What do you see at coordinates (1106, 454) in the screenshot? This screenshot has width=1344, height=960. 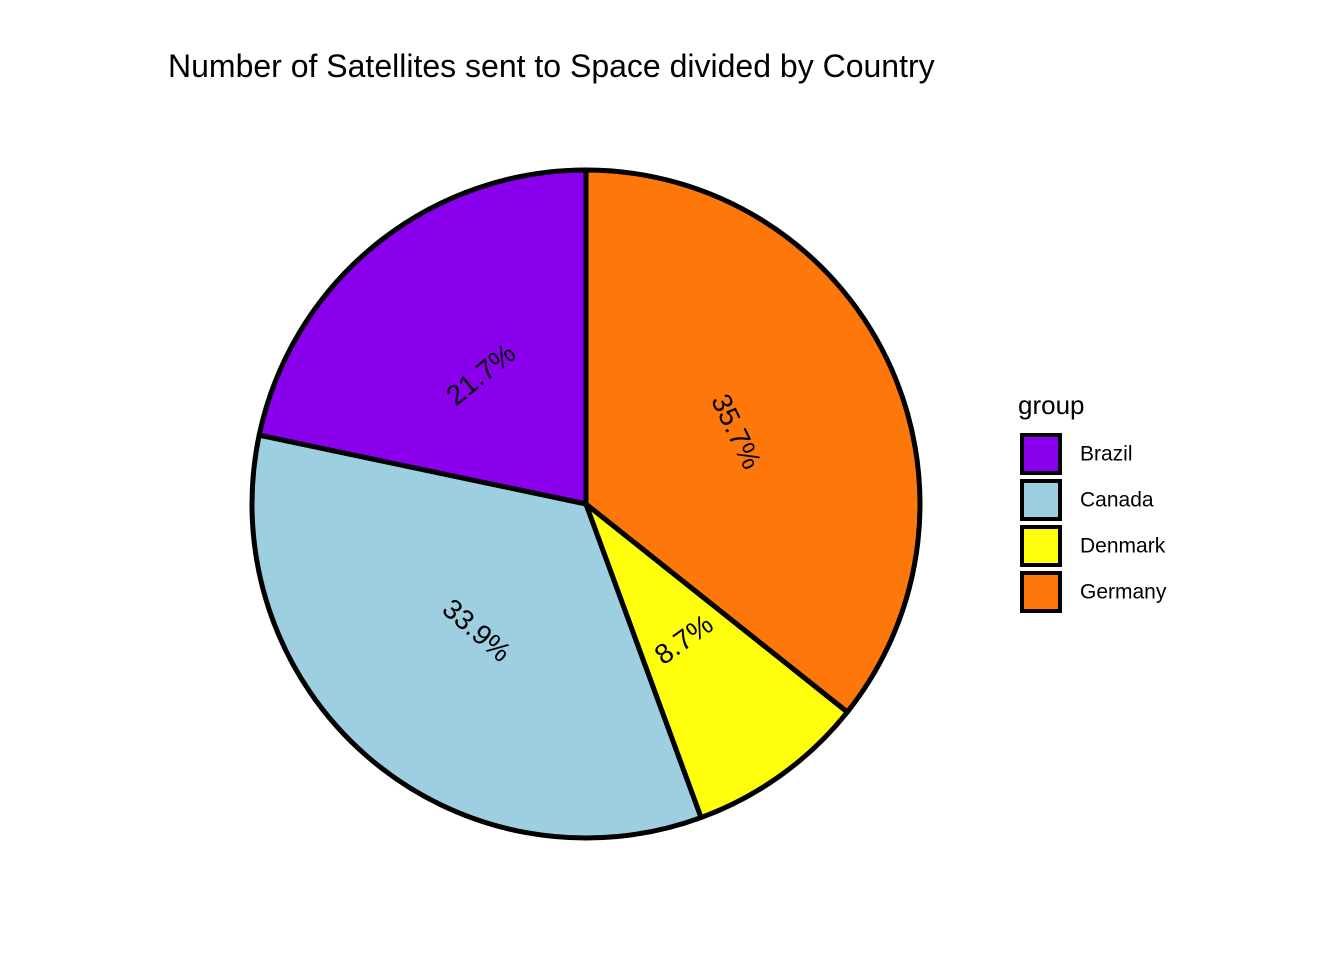 I see `legend-label-brazil: Brazil` at bounding box center [1106, 454].